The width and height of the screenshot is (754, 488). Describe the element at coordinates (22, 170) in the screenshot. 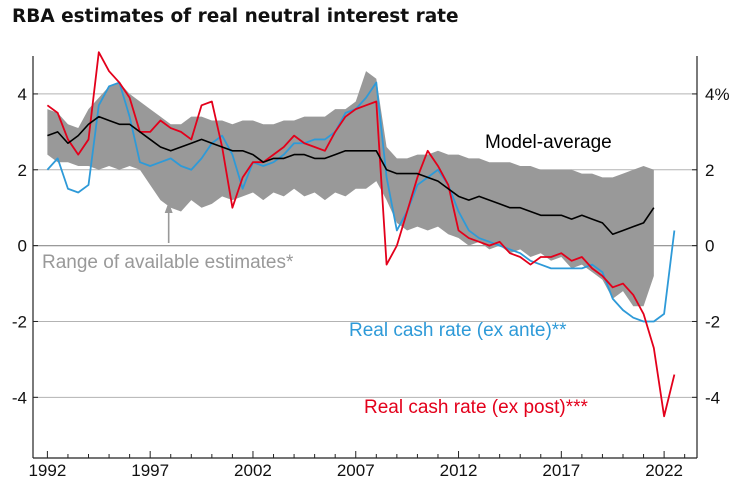

I see `y-tick-label-left: 2` at that location.